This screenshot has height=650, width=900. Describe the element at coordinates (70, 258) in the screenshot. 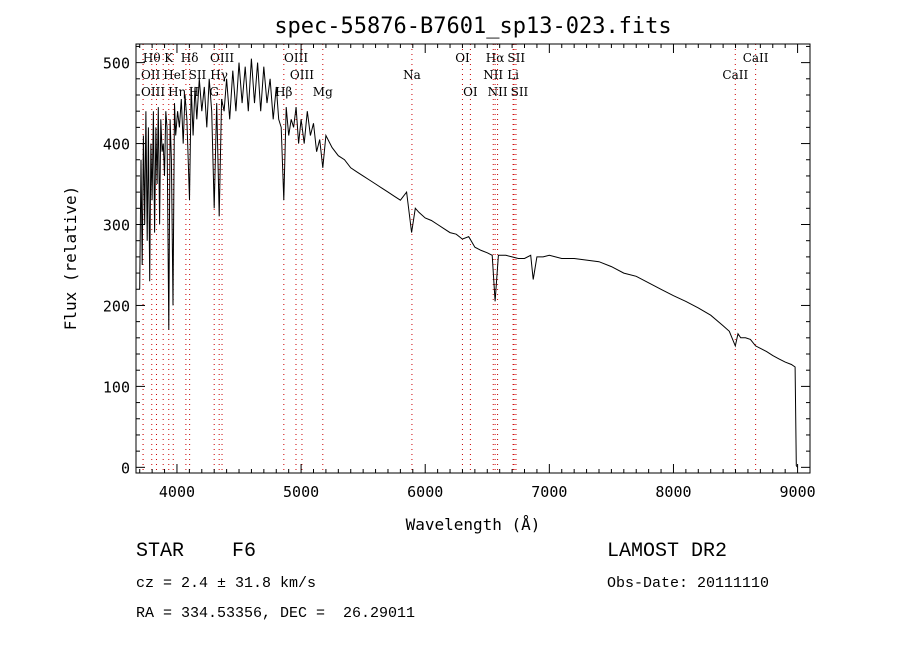

I see `y-axis-label: Flux (relative)` at that location.